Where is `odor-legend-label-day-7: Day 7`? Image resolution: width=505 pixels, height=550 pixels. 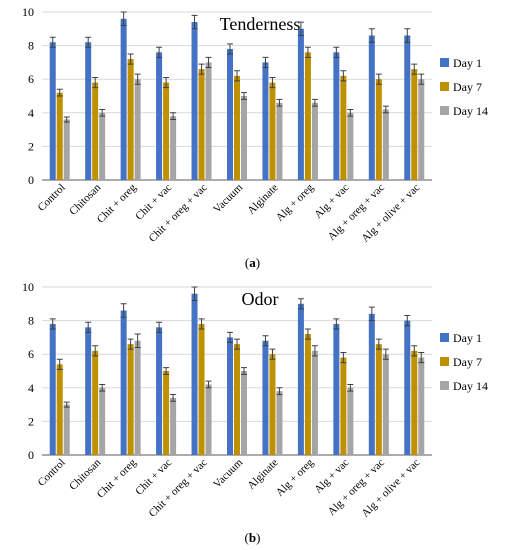 odor-legend-label-day-7: Day 7 is located at coordinates (467, 362).